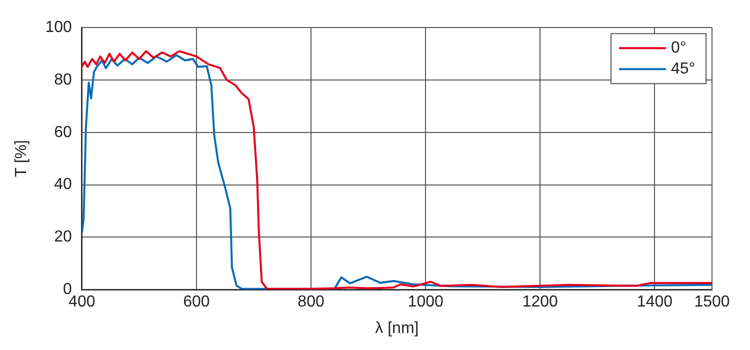 This screenshot has height=350, width=750. I want to click on y-tick-label: 100, so click(58, 27).